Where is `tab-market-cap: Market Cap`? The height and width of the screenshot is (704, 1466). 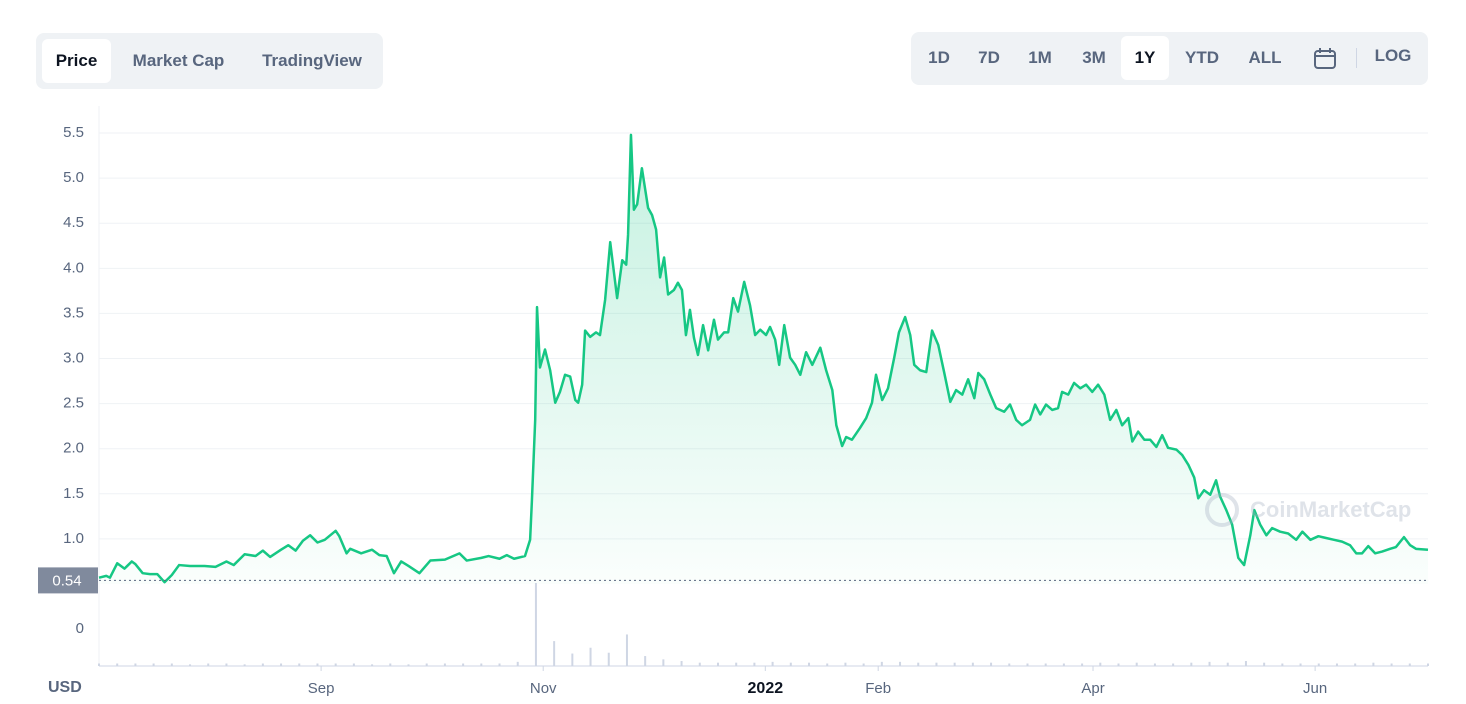
tab-market-cap: Market Cap is located at coordinates (178, 60).